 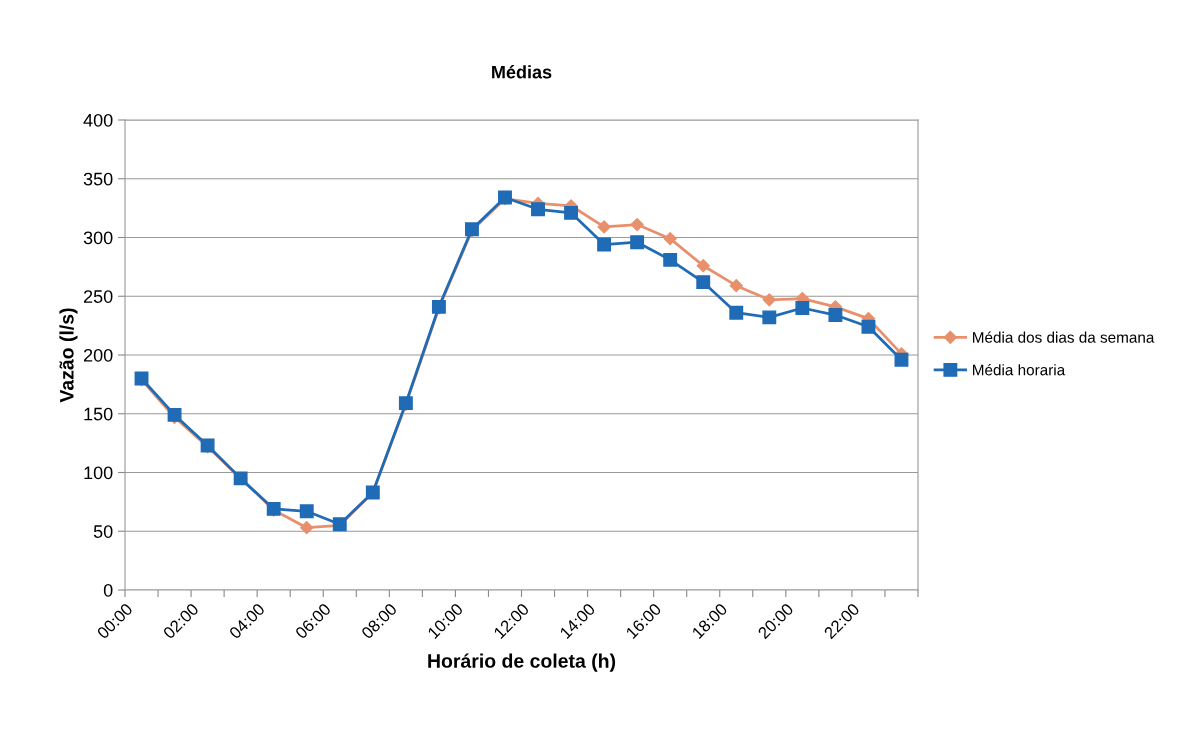 What do you see at coordinates (98, 120) in the screenshot?
I see `y-tick-label: 400` at bounding box center [98, 120].